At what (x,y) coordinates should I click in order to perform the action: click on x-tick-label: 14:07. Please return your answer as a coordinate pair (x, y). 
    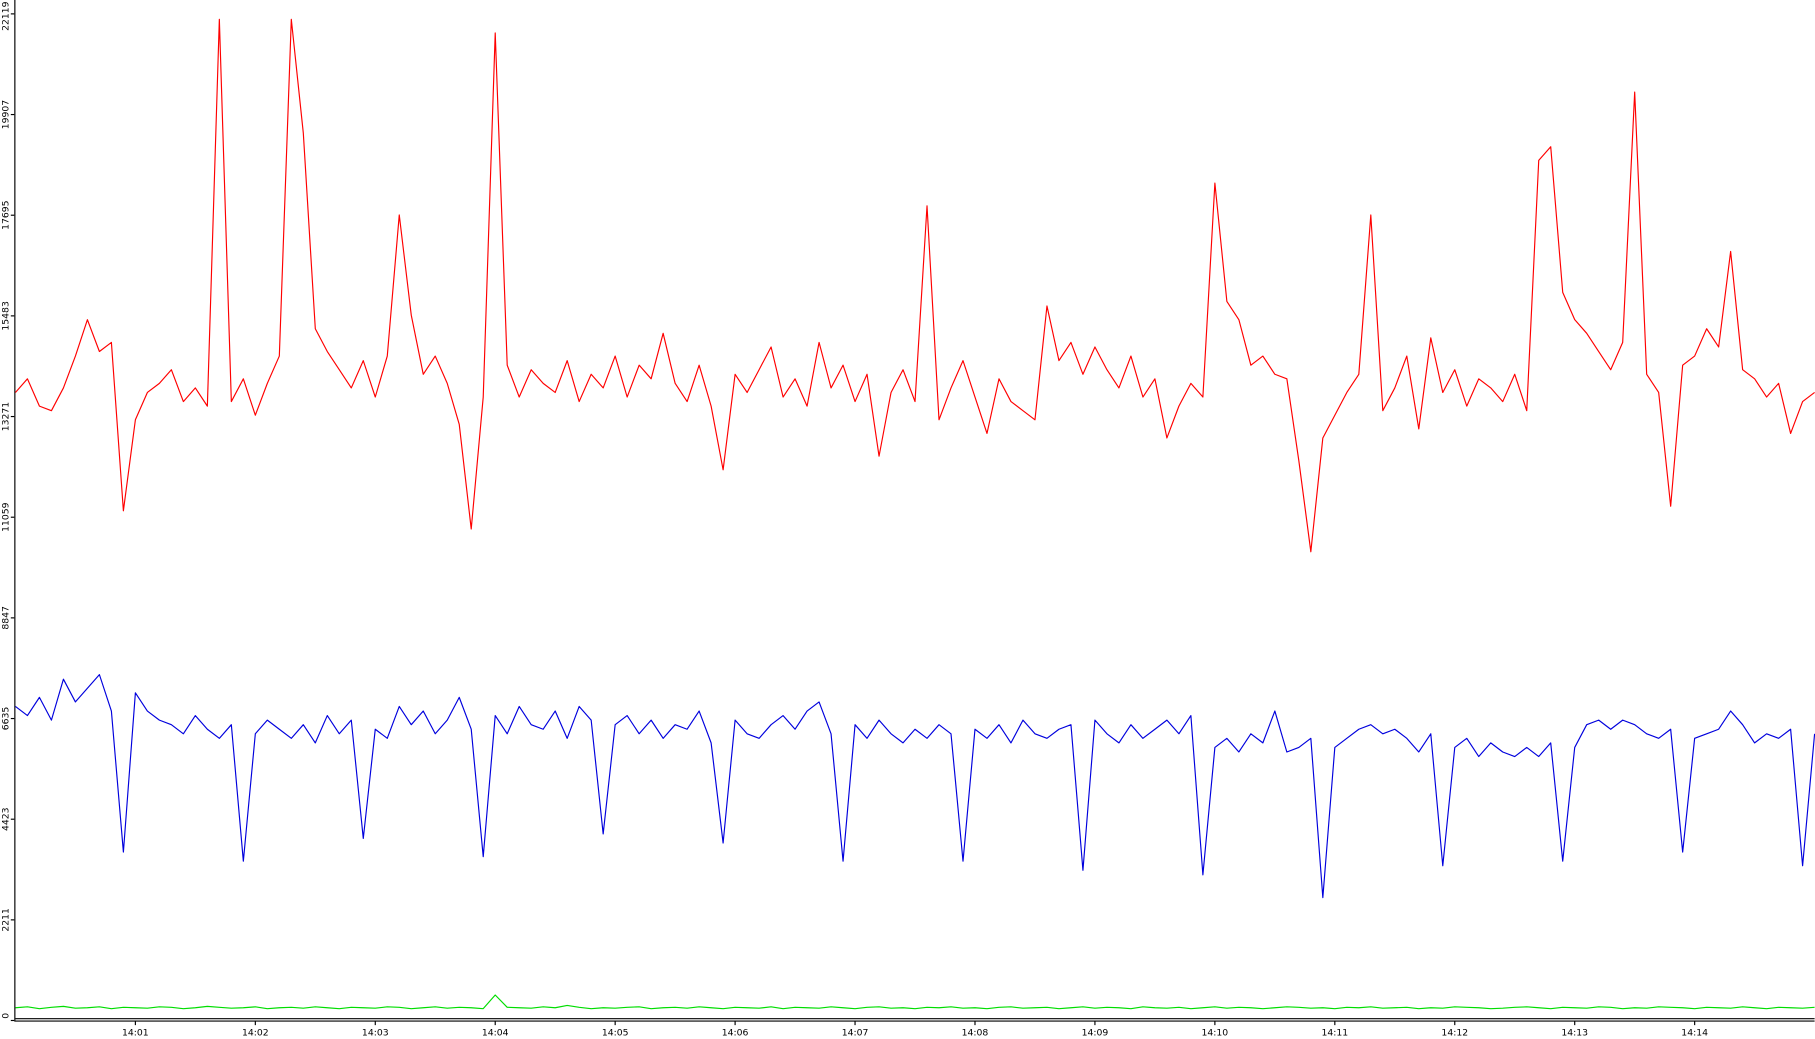
    Looking at the image, I should click on (855, 1033).